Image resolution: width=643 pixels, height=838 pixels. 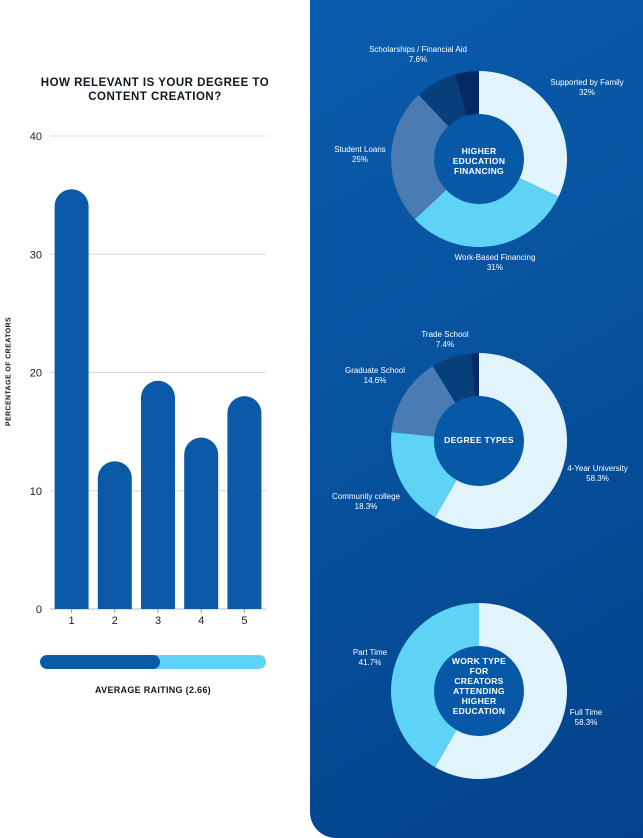 What do you see at coordinates (418, 59) in the screenshot?
I see `donut1-scholarships-value: 7.6%` at bounding box center [418, 59].